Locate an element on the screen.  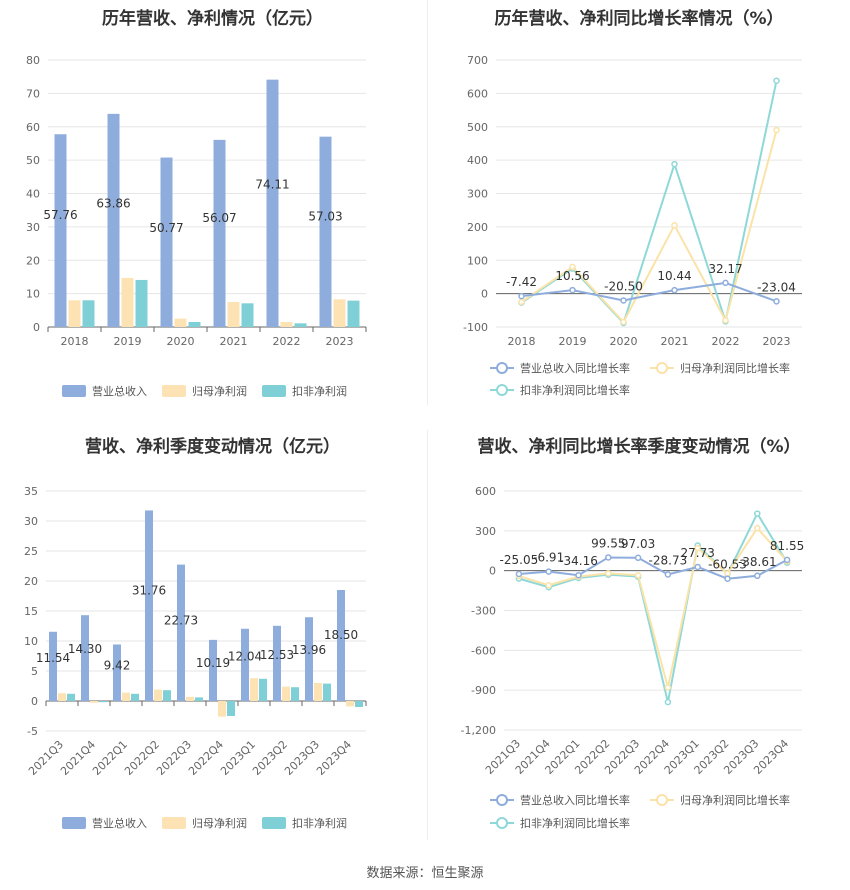
legend-label: 营业总收入同比增长率 is located at coordinates (575, 800).